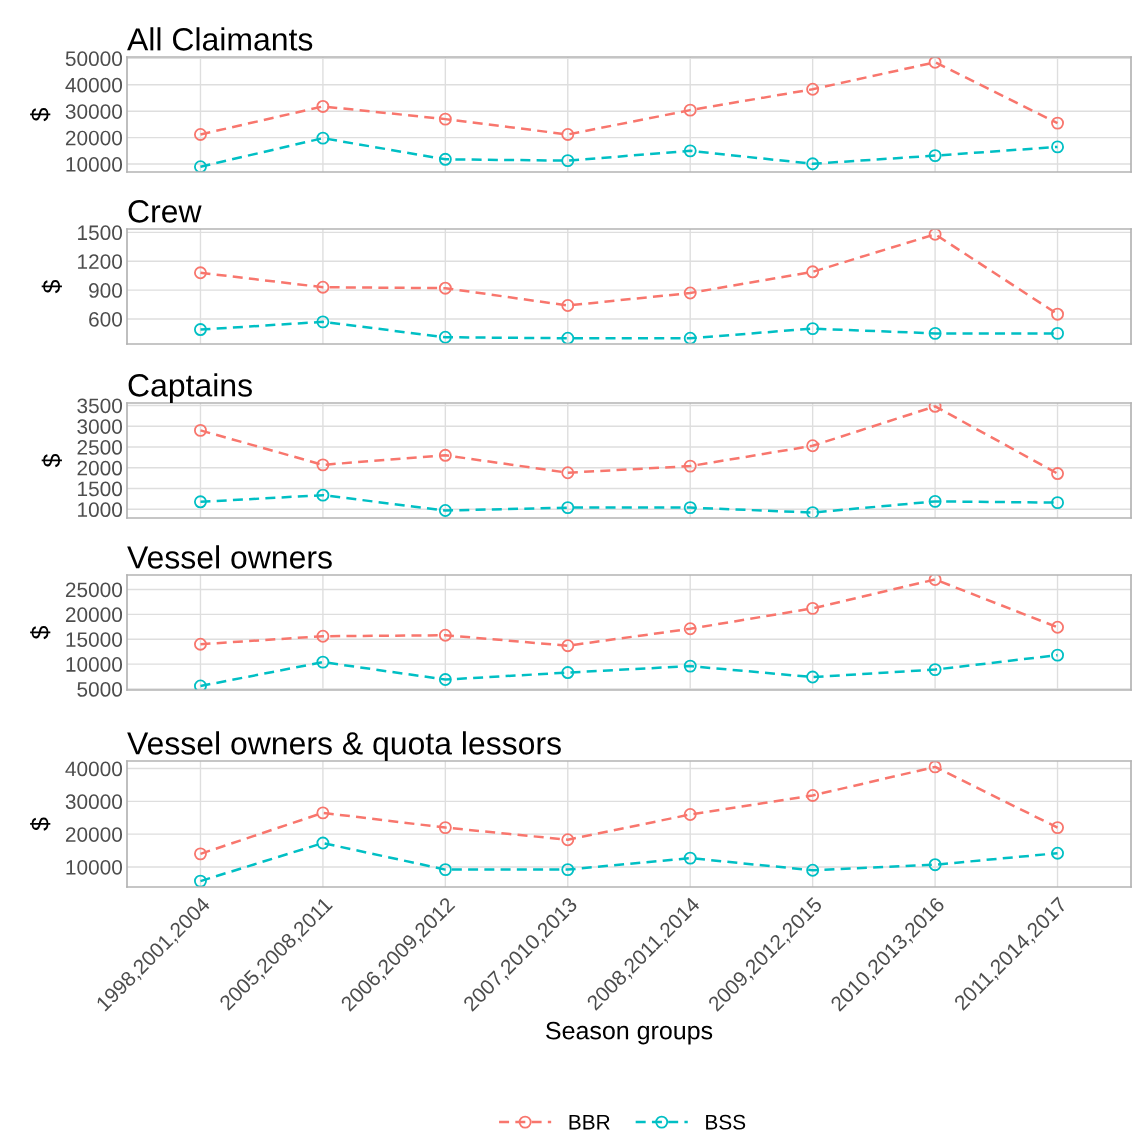 The height and width of the screenshot is (1139, 1132). Describe the element at coordinates (165, 211) in the screenshot. I see `chart-title: Crew` at that location.